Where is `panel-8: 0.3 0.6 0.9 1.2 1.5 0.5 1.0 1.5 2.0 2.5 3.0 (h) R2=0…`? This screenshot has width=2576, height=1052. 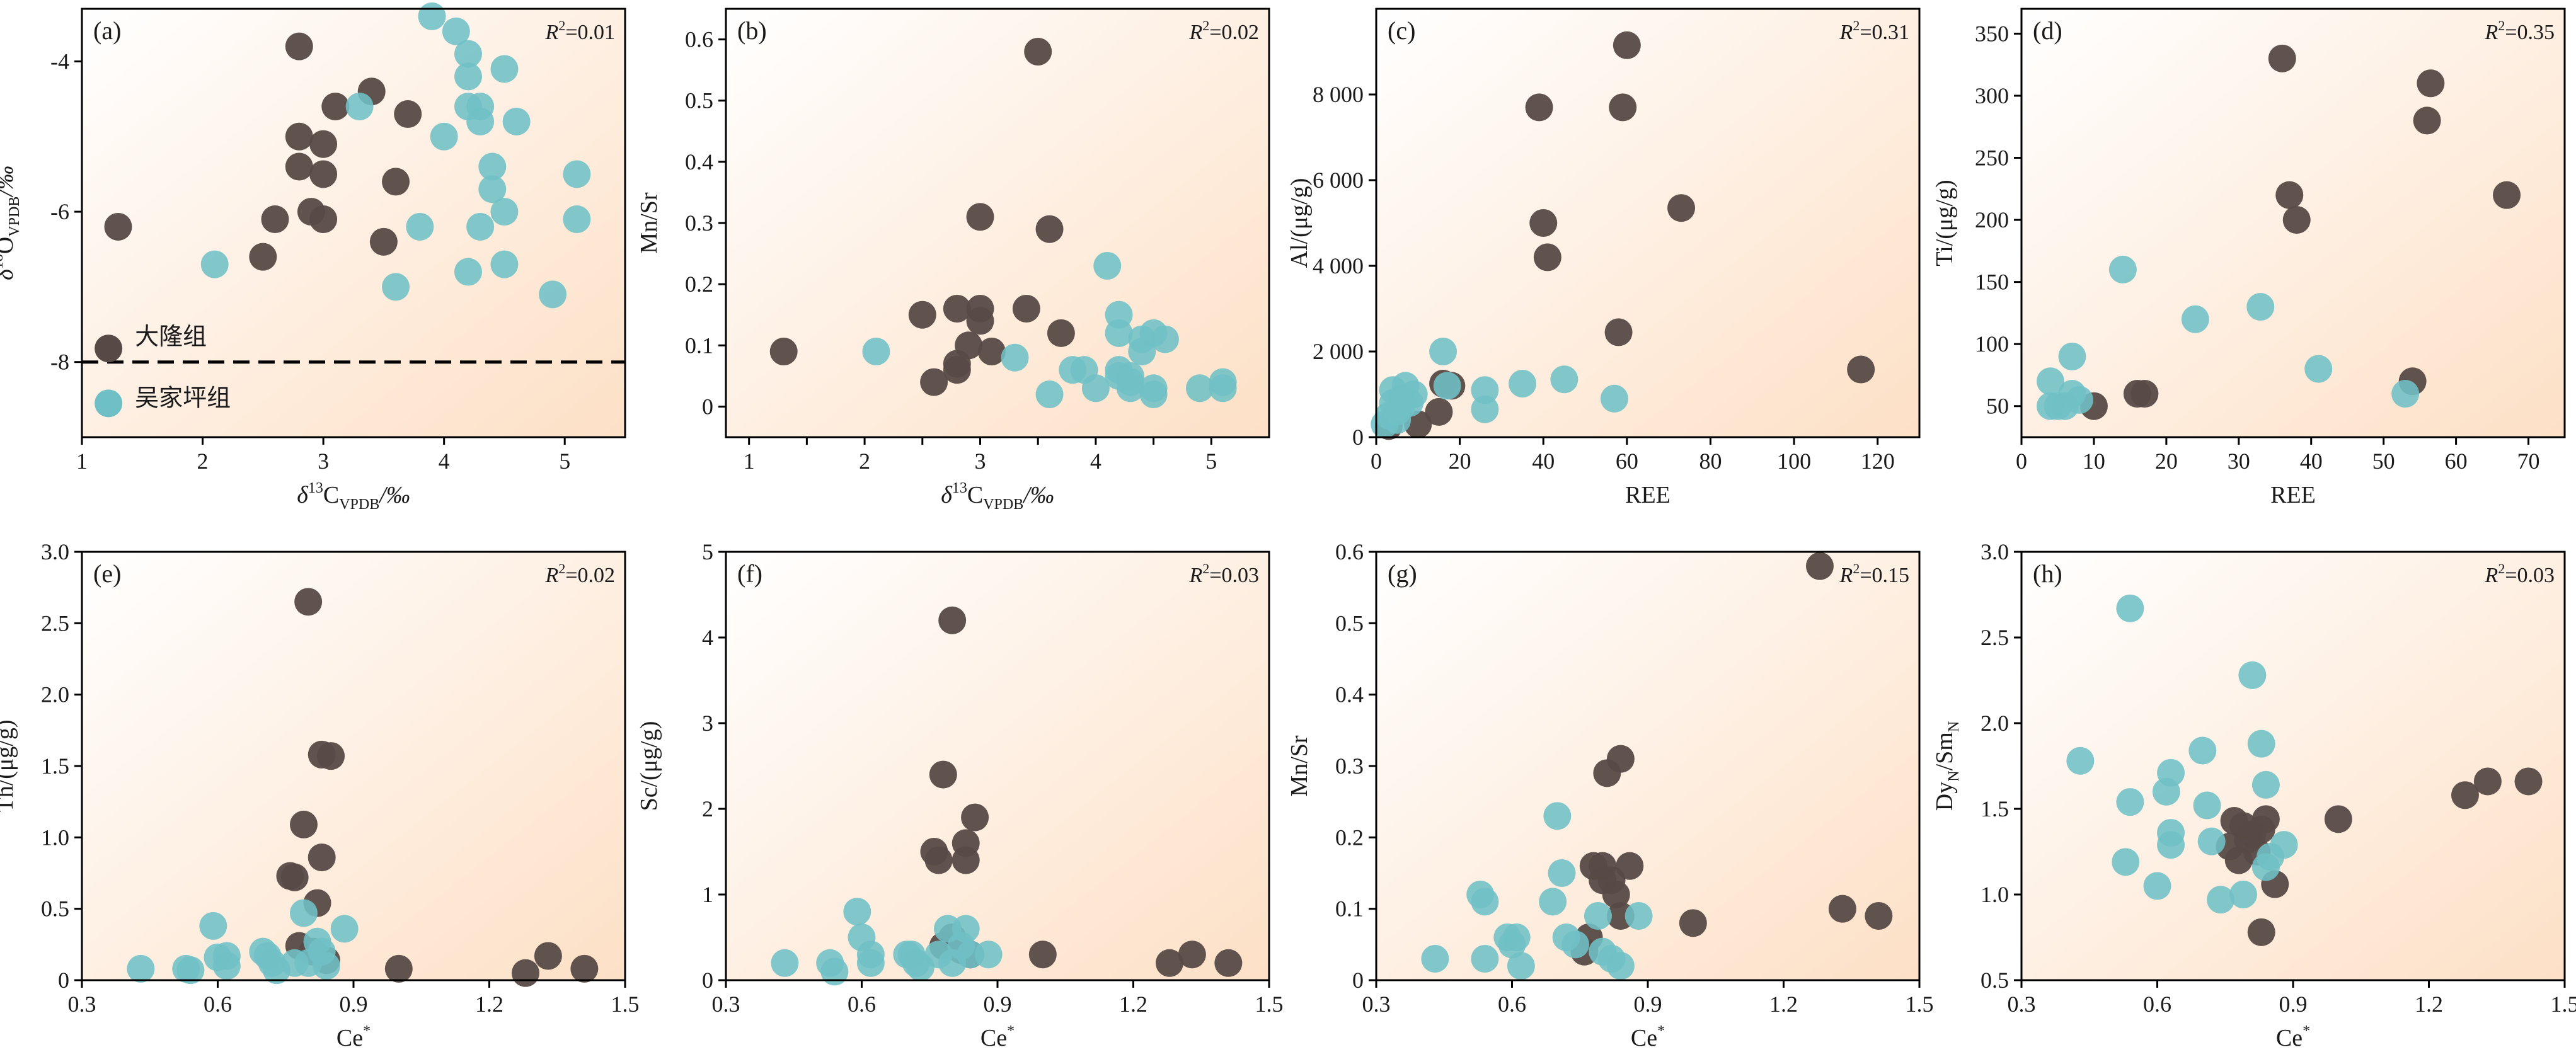
panel-8: 0.3 0.6 0.9 1.2 1.5 0.5 1.0 1.5 2.0 2.5 3.0 (h) R2=0… is located at coordinates (2253, 795).